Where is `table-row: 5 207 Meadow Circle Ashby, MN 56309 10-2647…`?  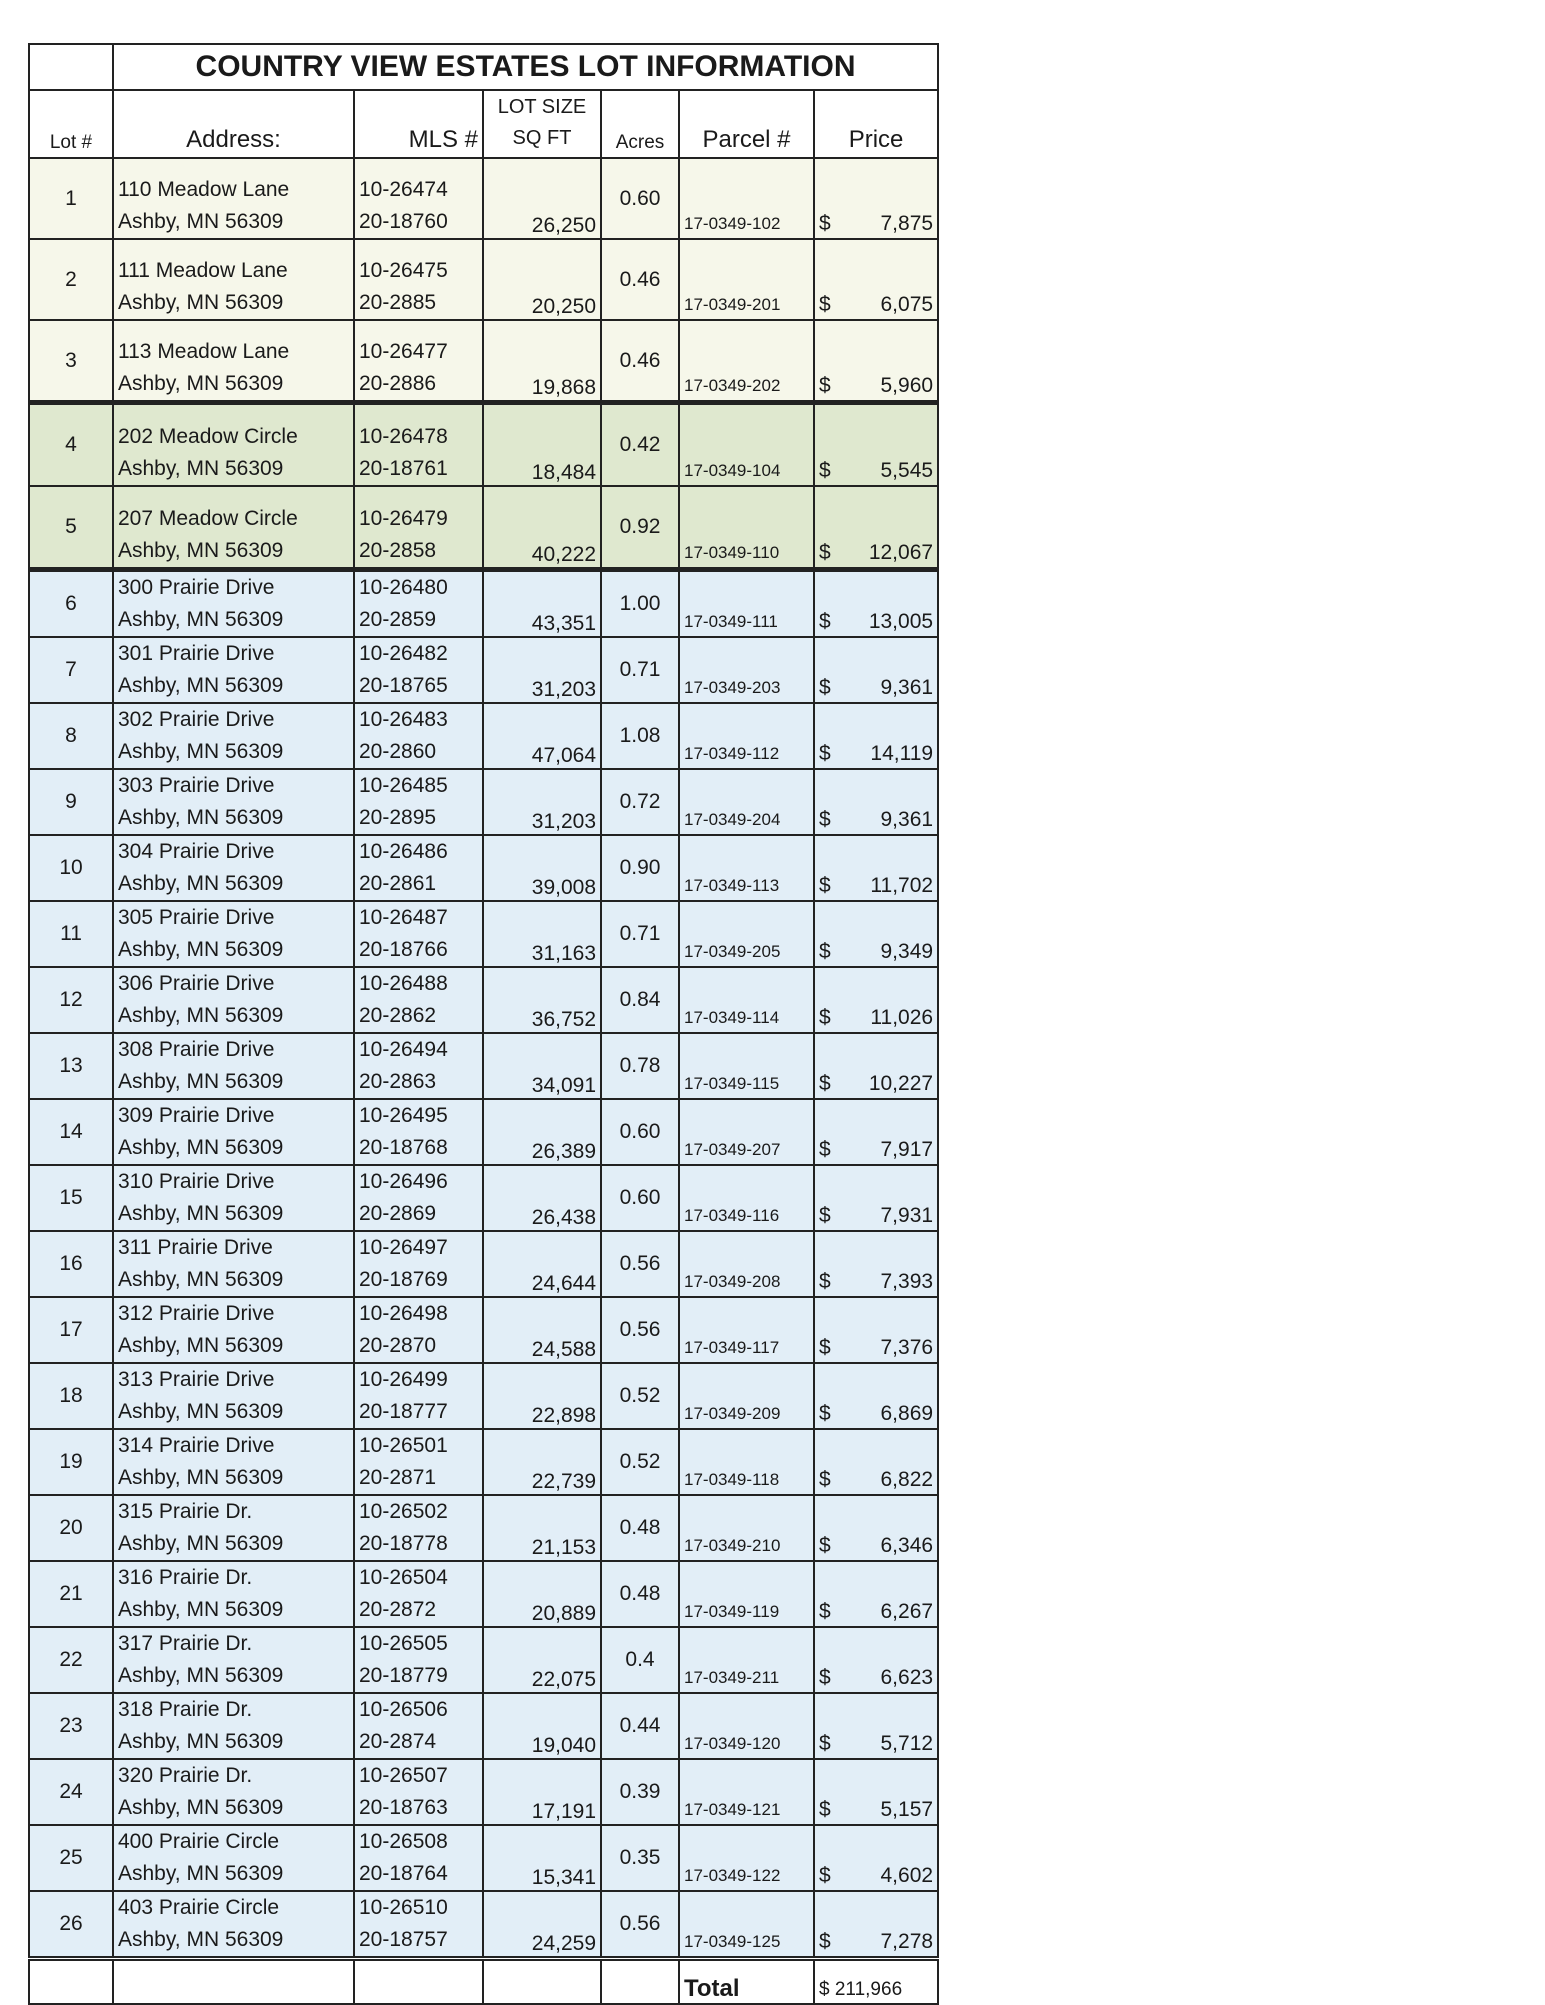 table-row: 5 207 Meadow Circle Ashby, MN 56309 10-2647… is located at coordinates (484, 528).